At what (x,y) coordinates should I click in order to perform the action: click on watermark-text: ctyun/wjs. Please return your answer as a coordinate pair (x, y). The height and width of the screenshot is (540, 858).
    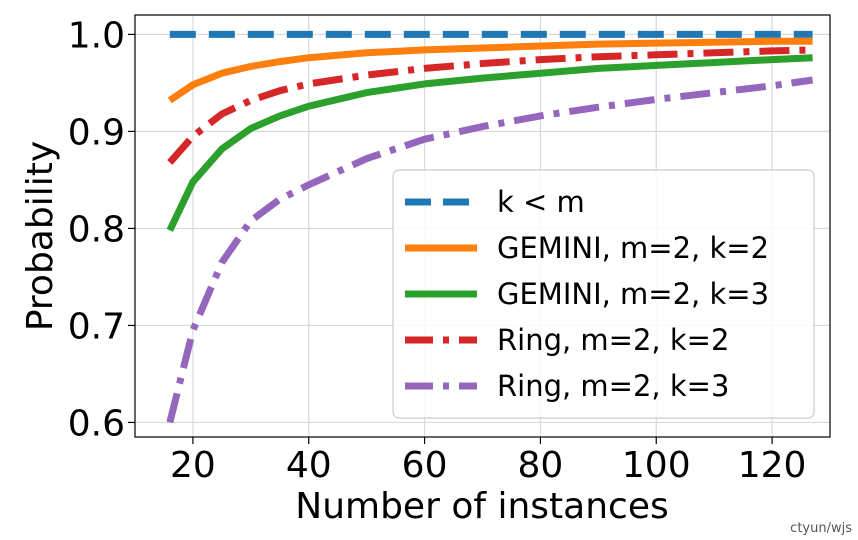
    Looking at the image, I should click on (821, 528).